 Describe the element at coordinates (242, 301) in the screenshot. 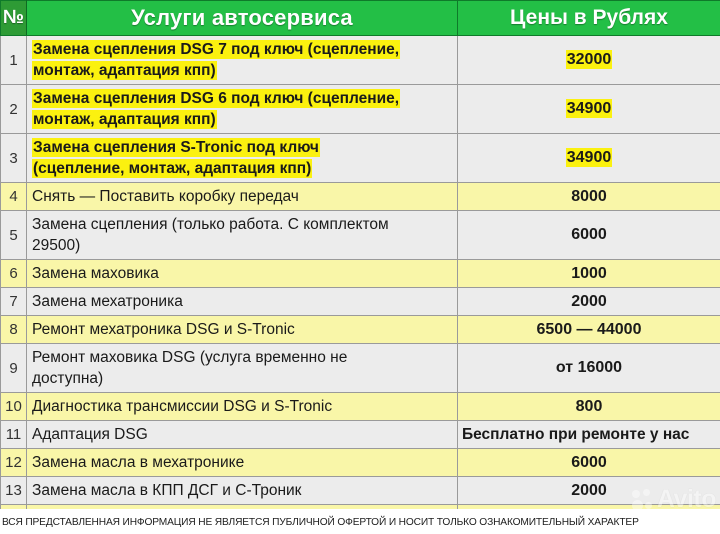

I see `service-name-cell: Замена мехатроника` at that location.